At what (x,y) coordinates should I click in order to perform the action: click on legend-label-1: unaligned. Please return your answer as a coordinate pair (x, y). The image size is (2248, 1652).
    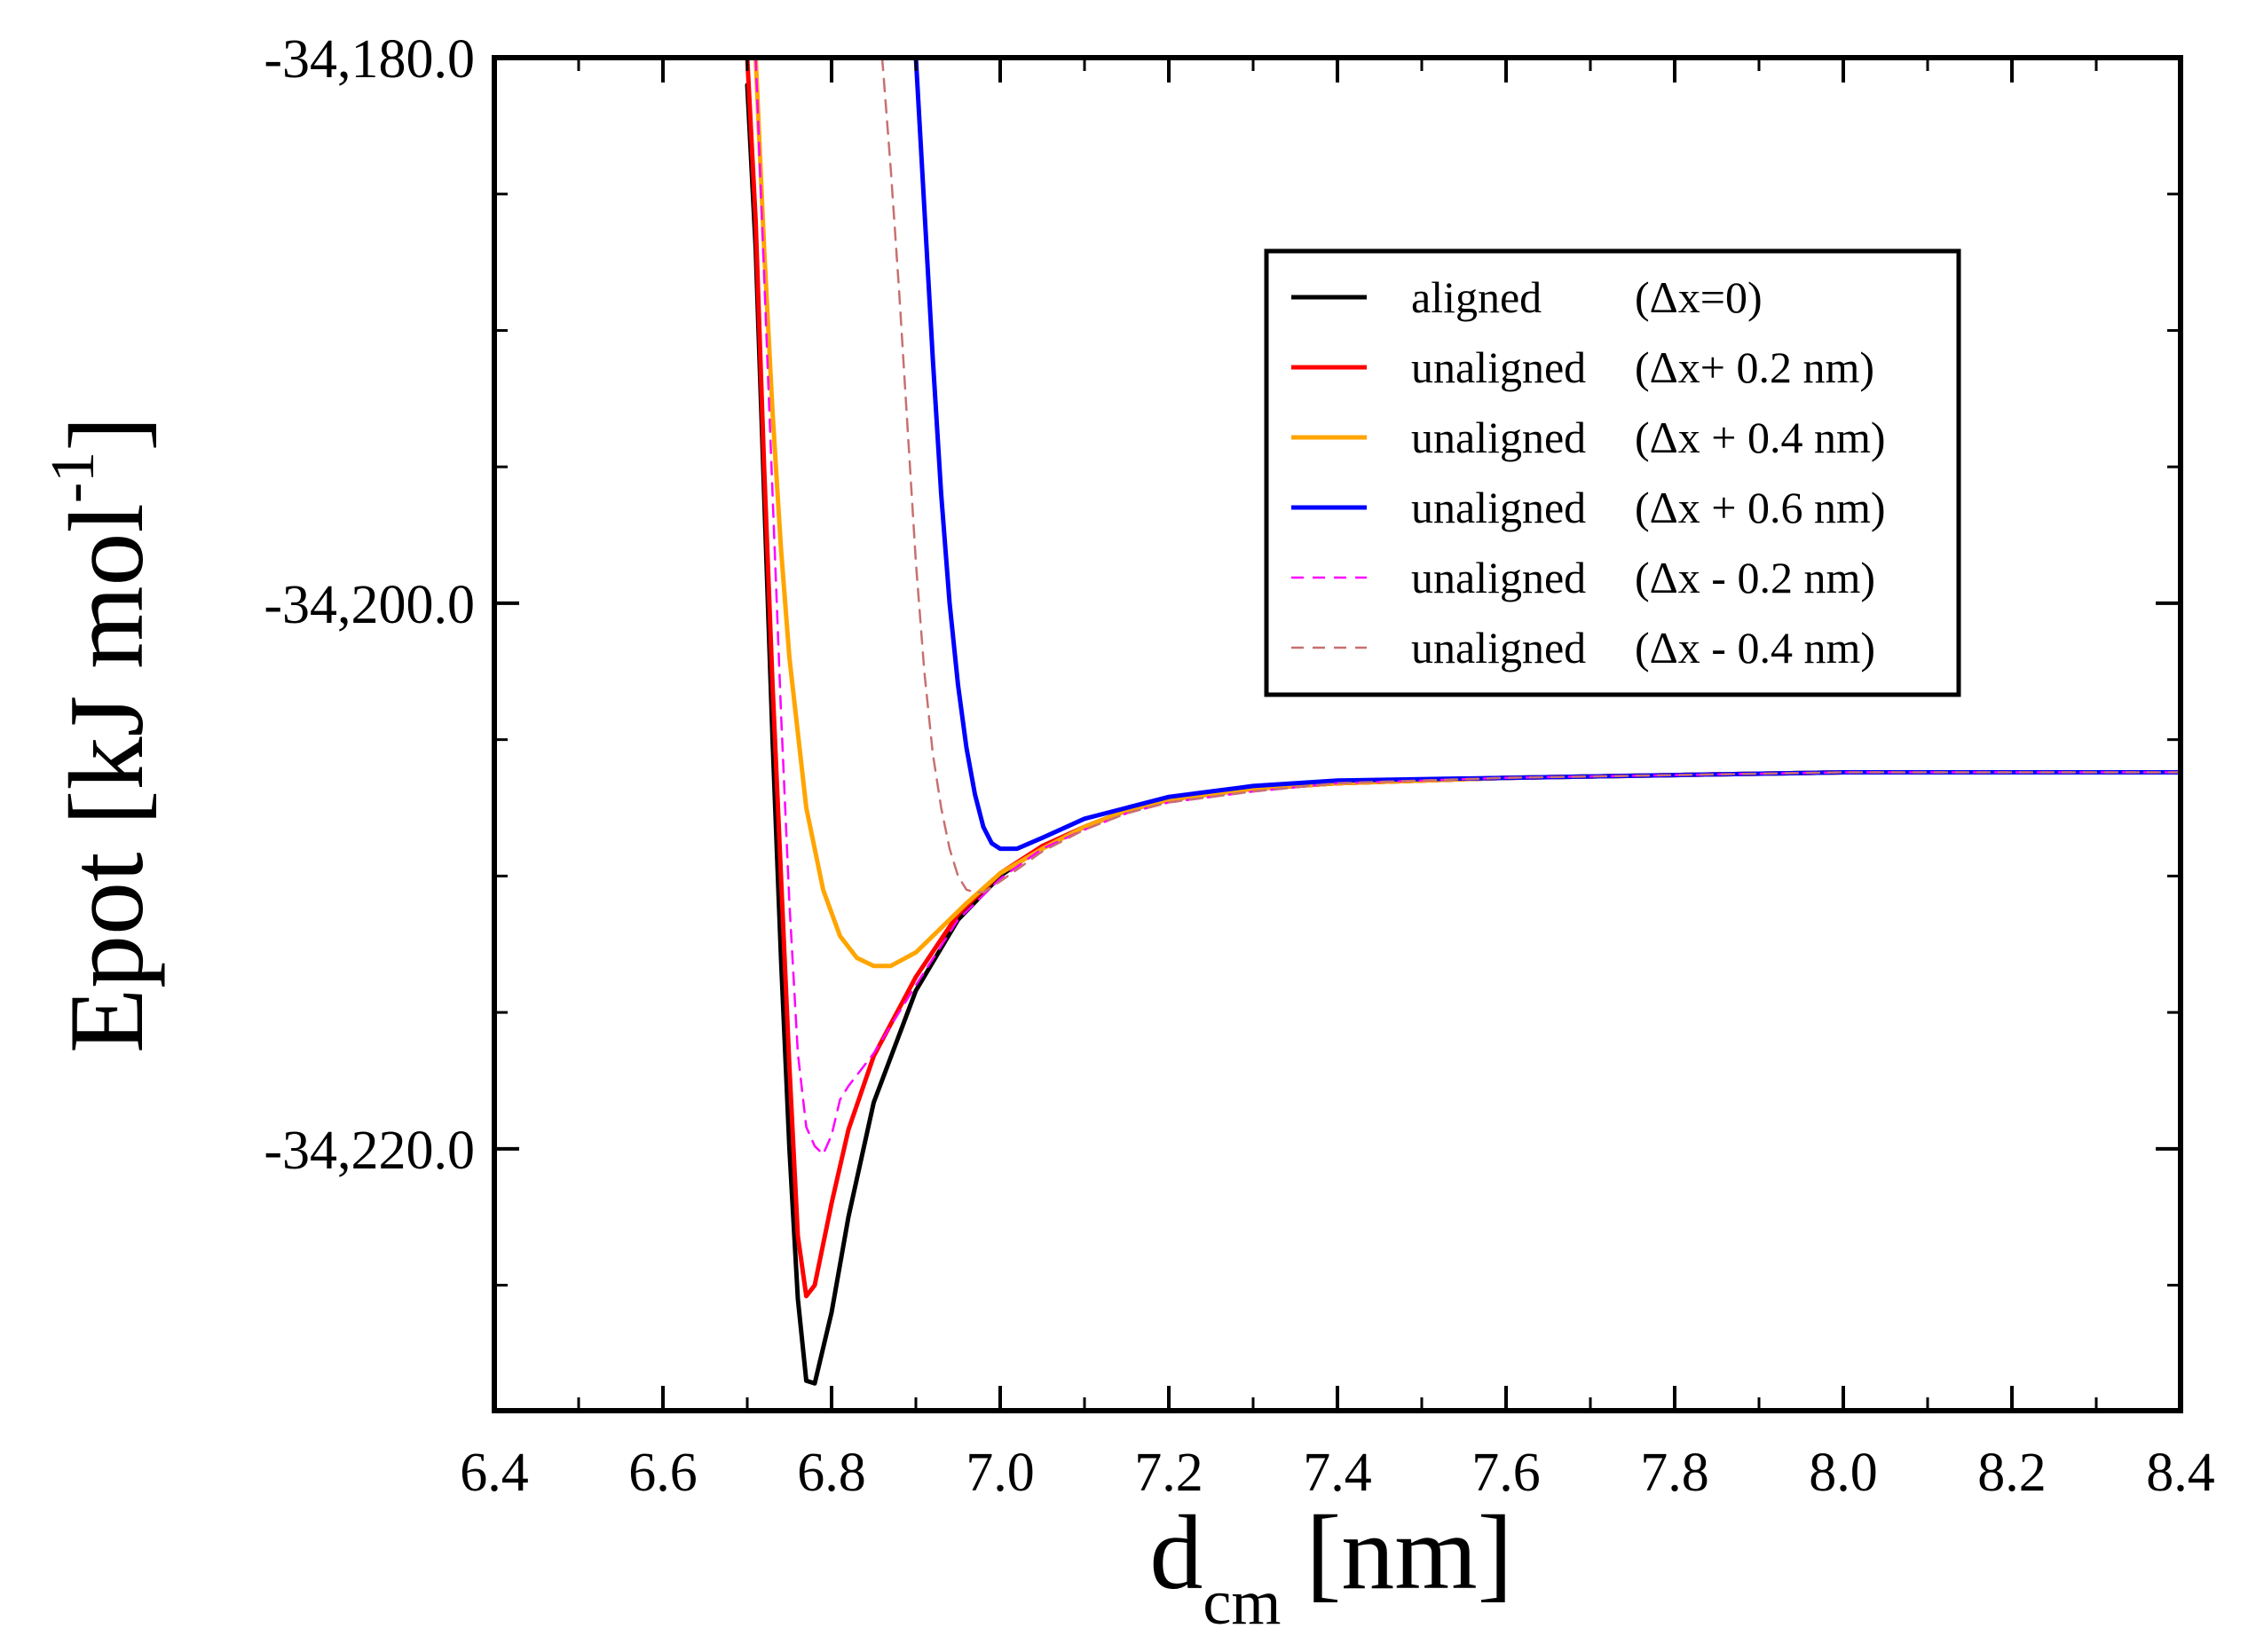
    Looking at the image, I should click on (1498, 367).